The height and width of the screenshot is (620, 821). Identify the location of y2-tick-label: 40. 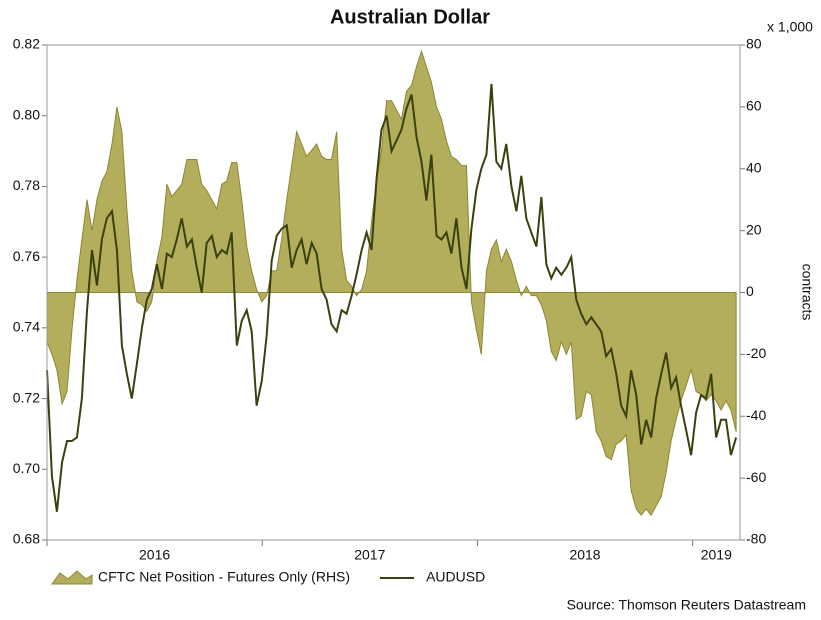
(754, 167).